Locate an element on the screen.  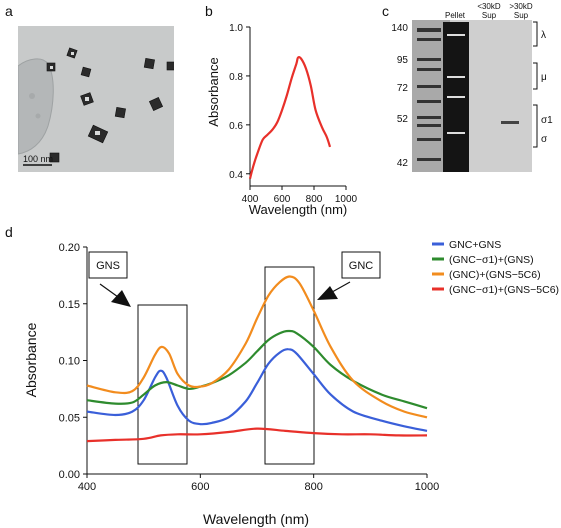
band-sigma1 is located at coordinates (510, 122).